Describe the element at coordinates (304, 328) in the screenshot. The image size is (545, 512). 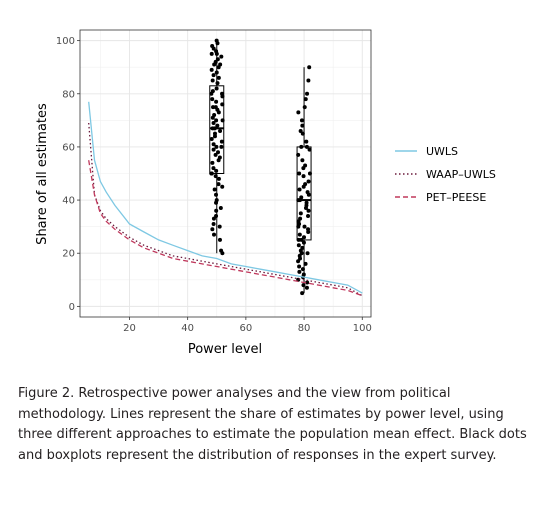
I see `x-tick-label: 80` at that location.